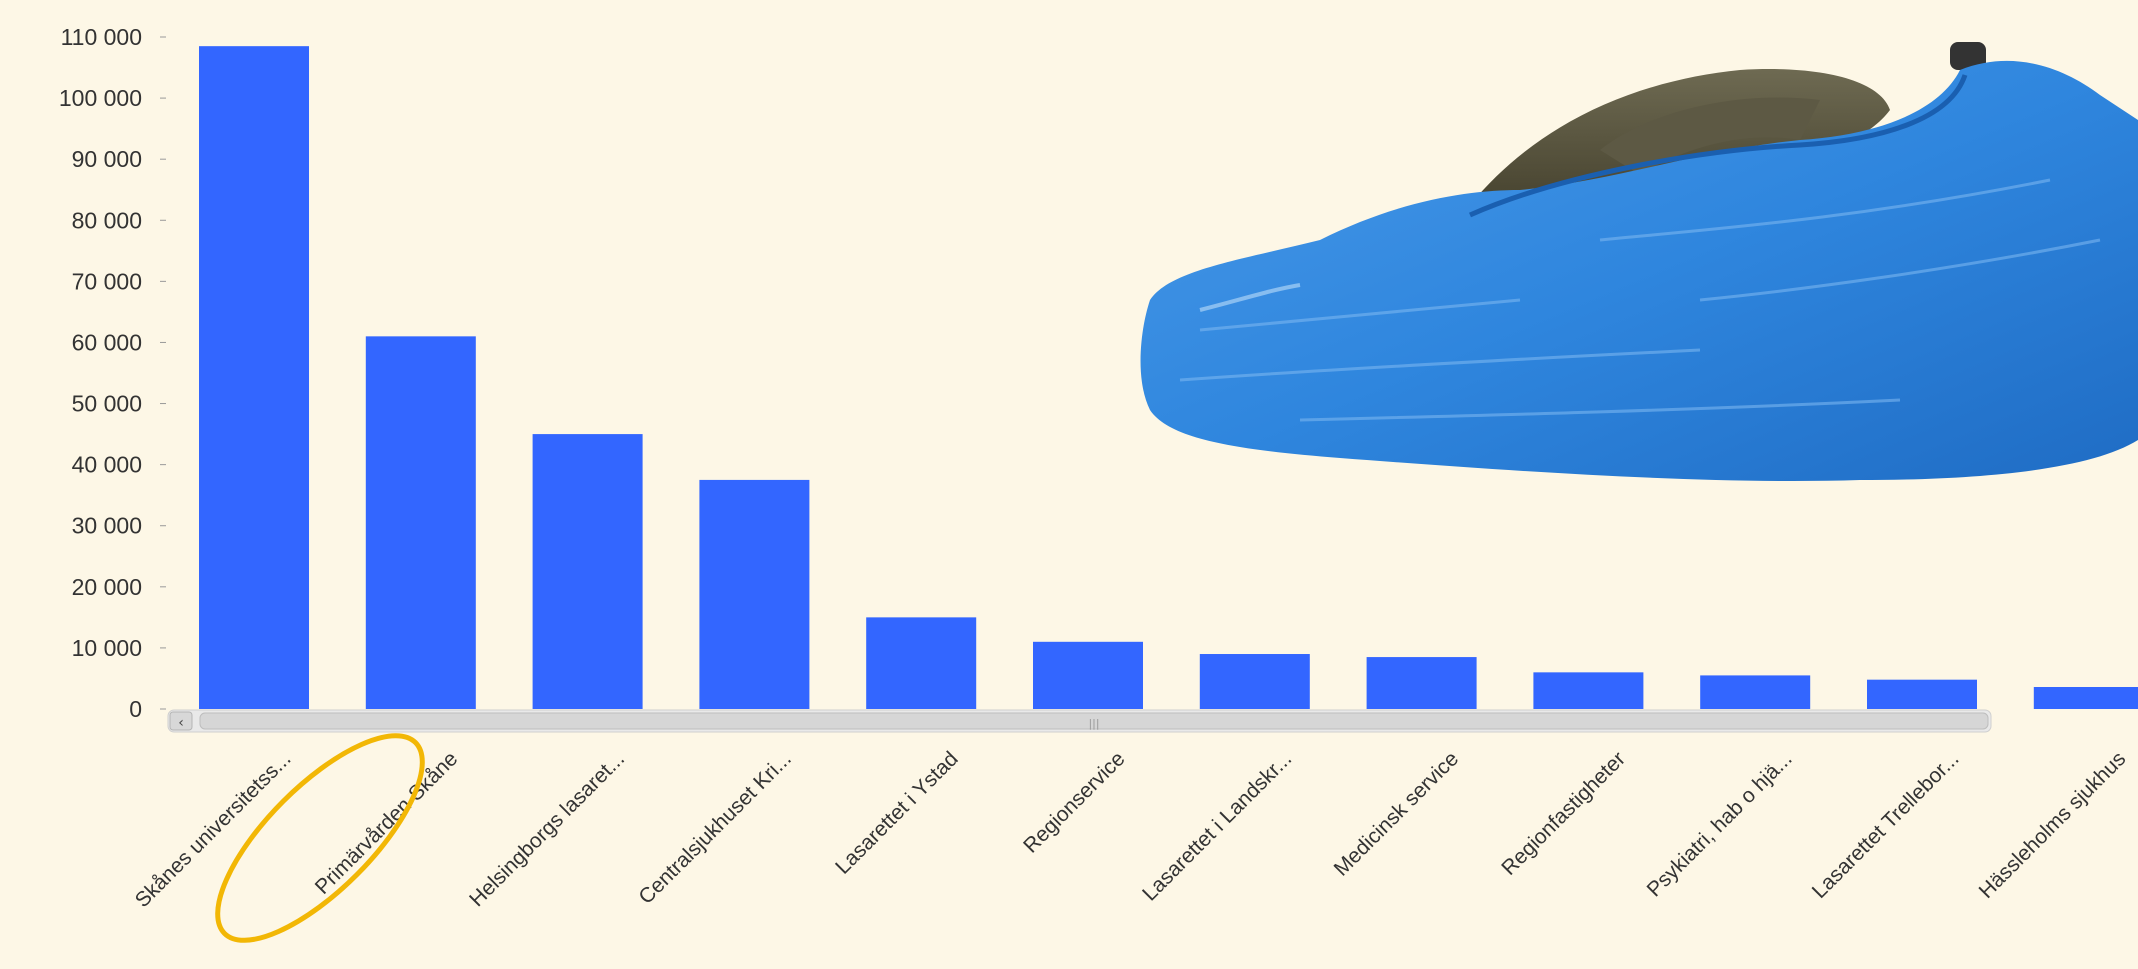  I want to click on y-tick-label: 20 000, so click(107, 587).